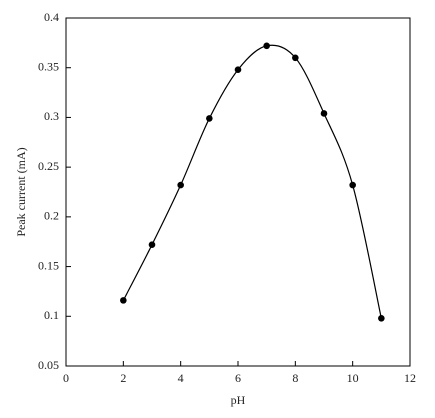 The height and width of the screenshot is (418, 435). I want to click on x-axis-label: pH, so click(238, 400).